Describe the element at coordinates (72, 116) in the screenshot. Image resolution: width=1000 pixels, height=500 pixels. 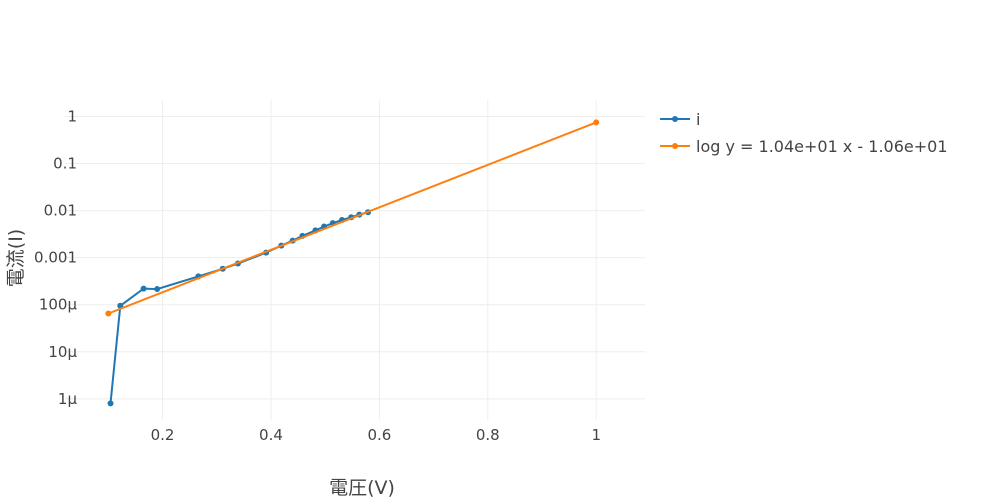
I see `y-tick-label: 1` at that location.